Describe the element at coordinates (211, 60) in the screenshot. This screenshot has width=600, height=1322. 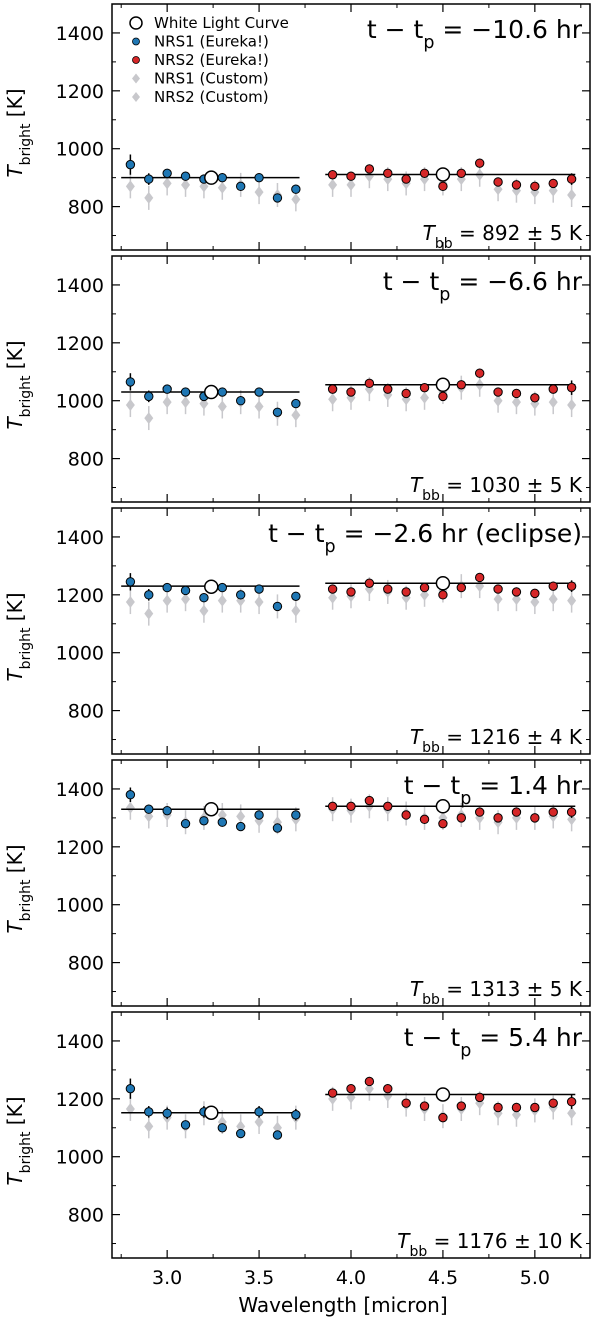
I see `legend-entry: NRS2 (Eureka!)` at that location.